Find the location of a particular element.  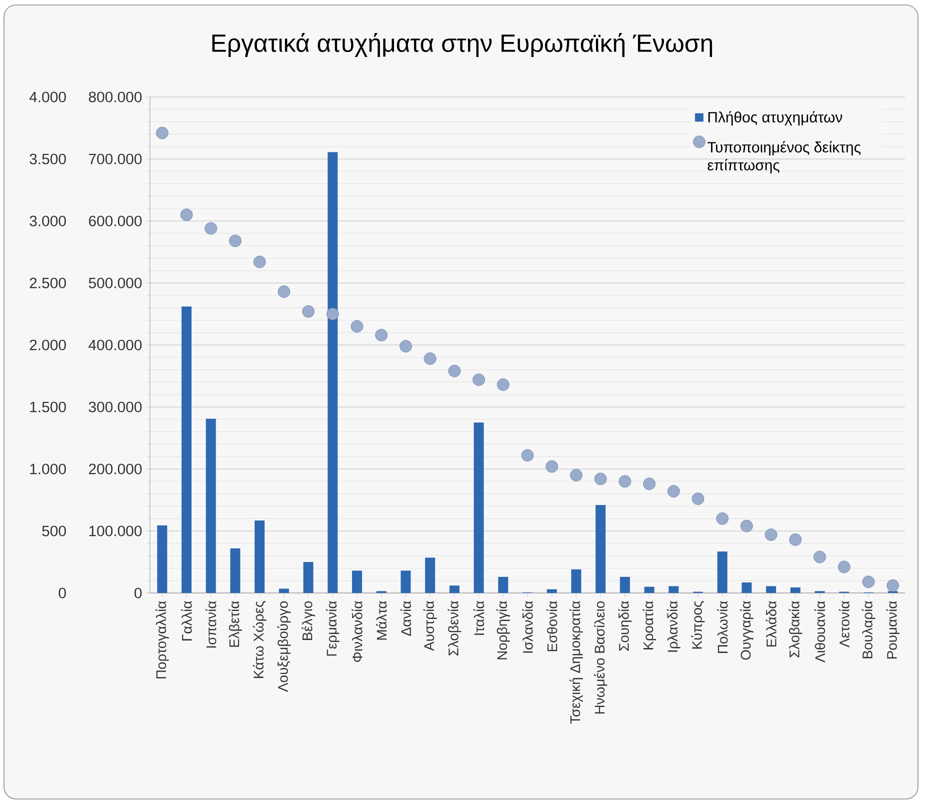

legend-label: Πλήθος ατυχημάτων is located at coordinates (775, 118).